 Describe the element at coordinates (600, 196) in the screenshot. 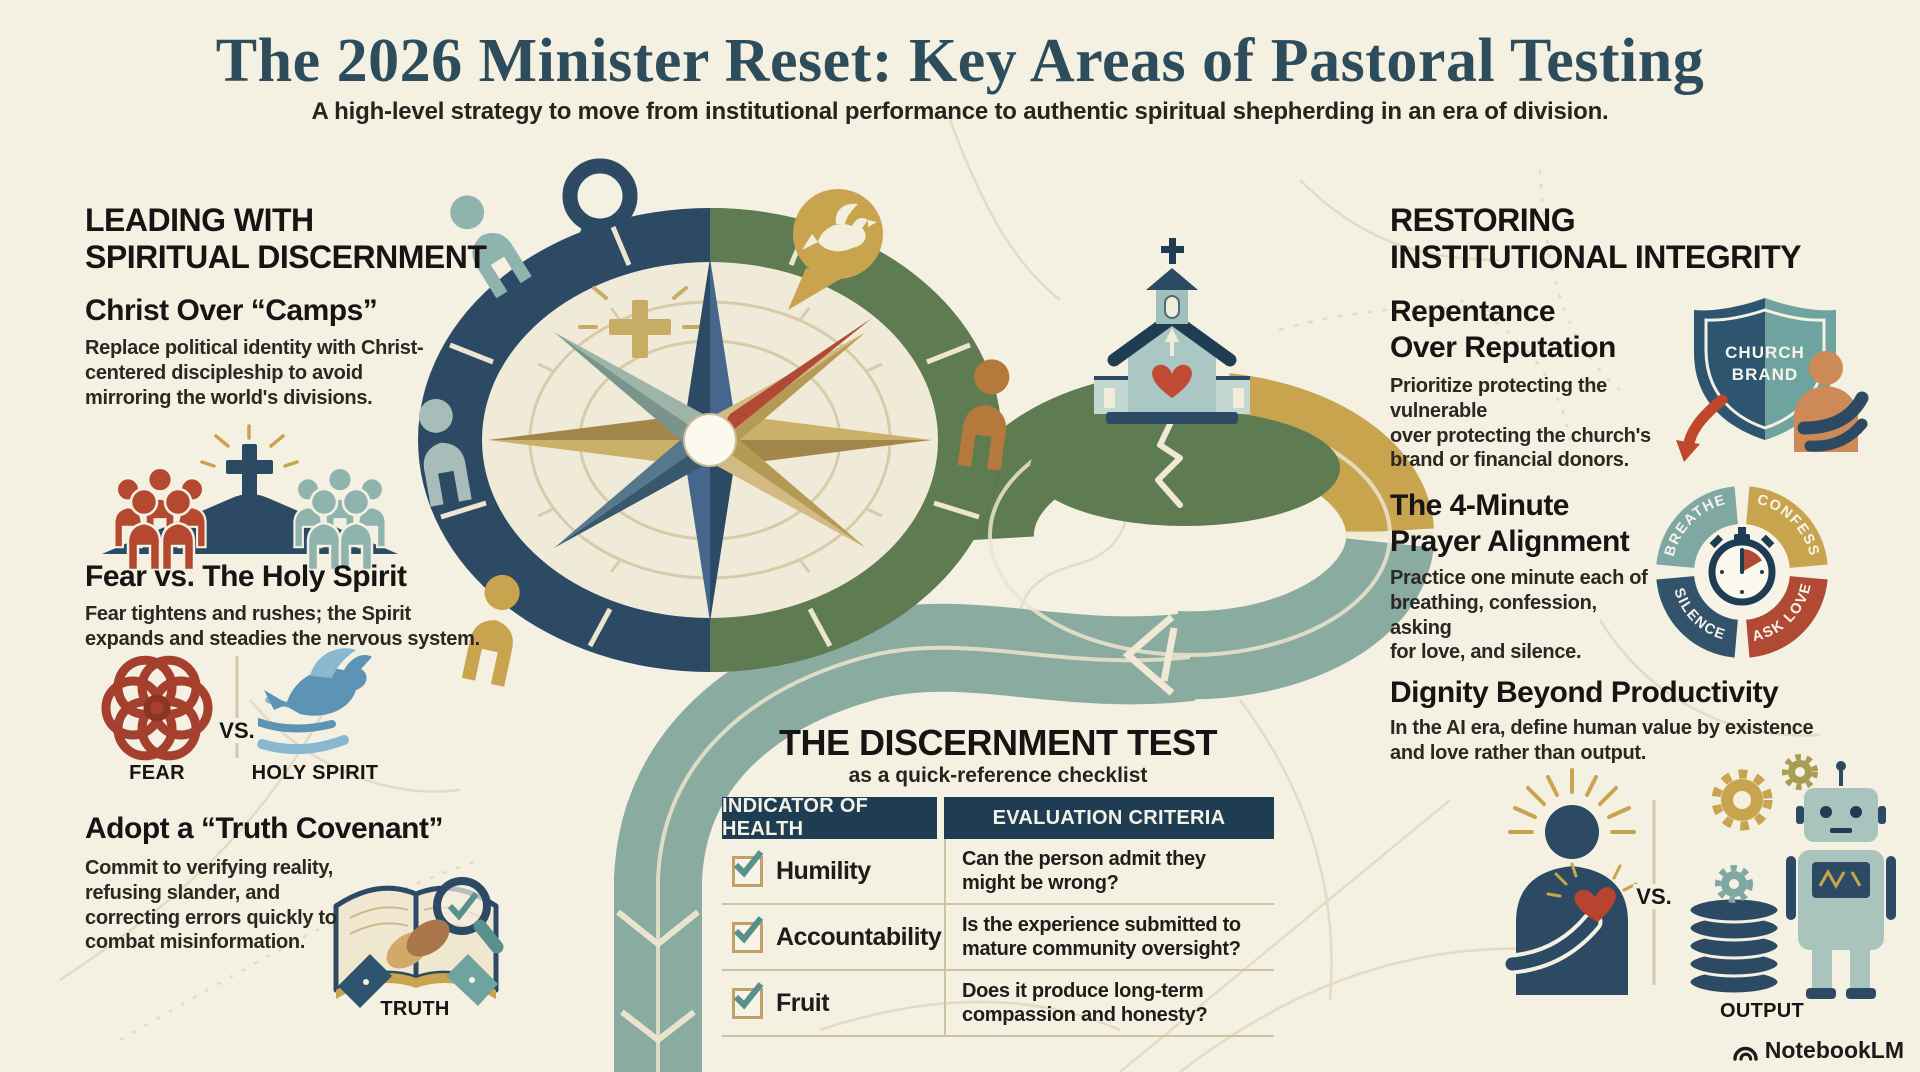

I see `stopwatch-crown-icon` at that location.